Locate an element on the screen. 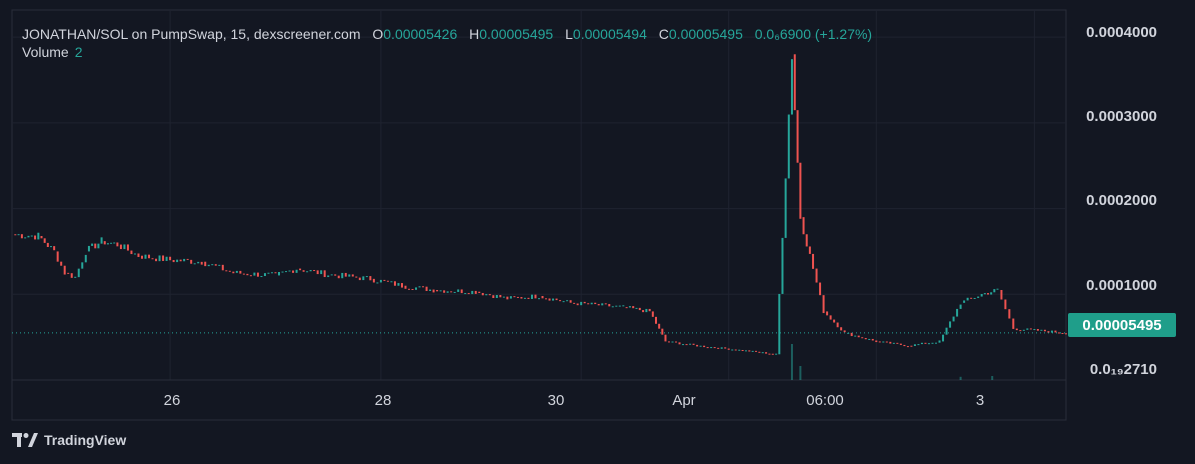 This screenshot has height=464, width=1195. volume-value: 2 is located at coordinates (78, 52).